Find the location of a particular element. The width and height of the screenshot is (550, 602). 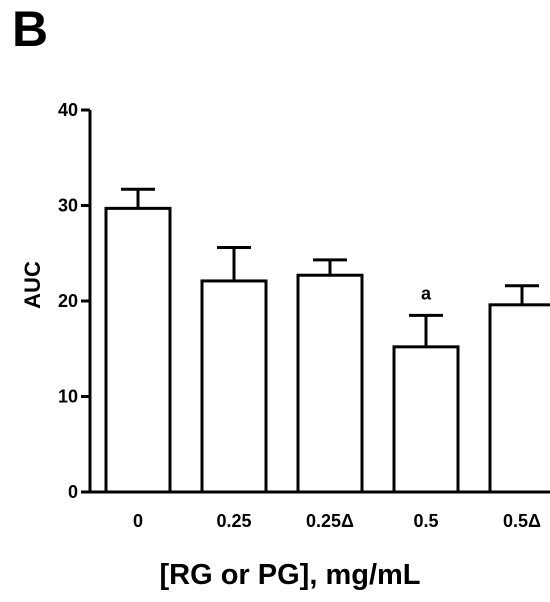

y-tick-label: 10 is located at coordinates (68, 397).